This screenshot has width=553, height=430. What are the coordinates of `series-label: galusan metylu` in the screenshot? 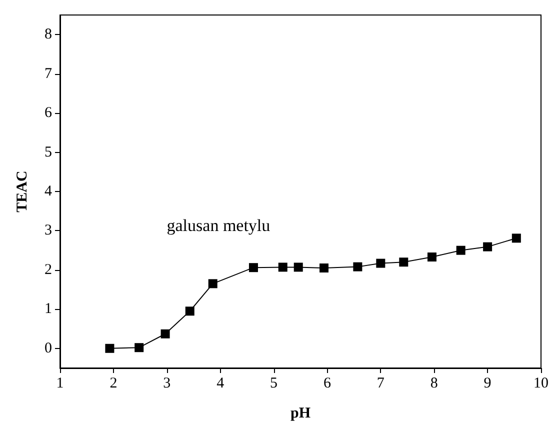 It's located at (218, 226).